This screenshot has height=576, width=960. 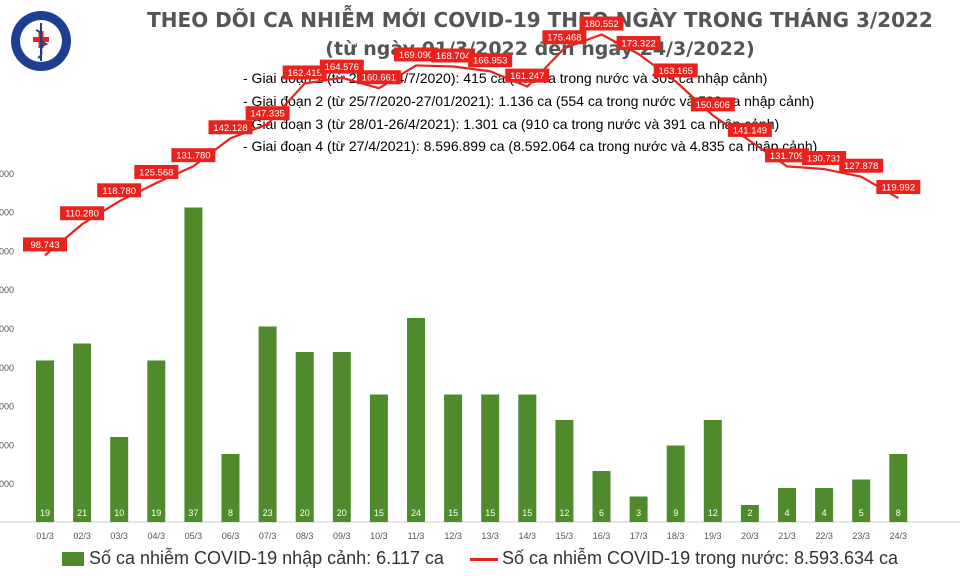 What do you see at coordinates (82, 513) in the screenshot?
I see `bar-value-label: 21` at bounding box center [82, 513].